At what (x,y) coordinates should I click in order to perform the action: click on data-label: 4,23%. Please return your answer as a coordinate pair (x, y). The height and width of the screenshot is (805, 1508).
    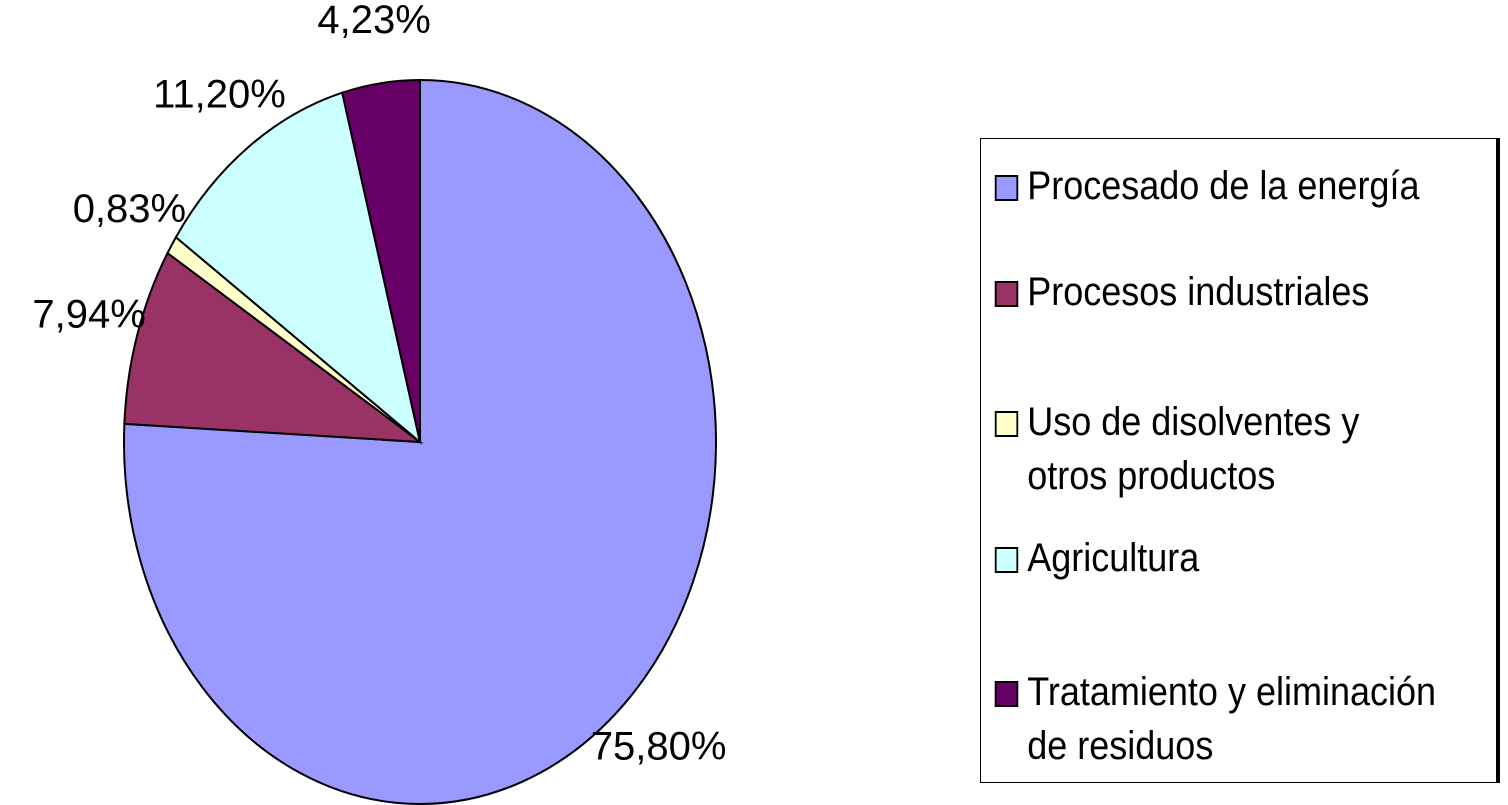
    Looking at the image, I should click on (373, 21).